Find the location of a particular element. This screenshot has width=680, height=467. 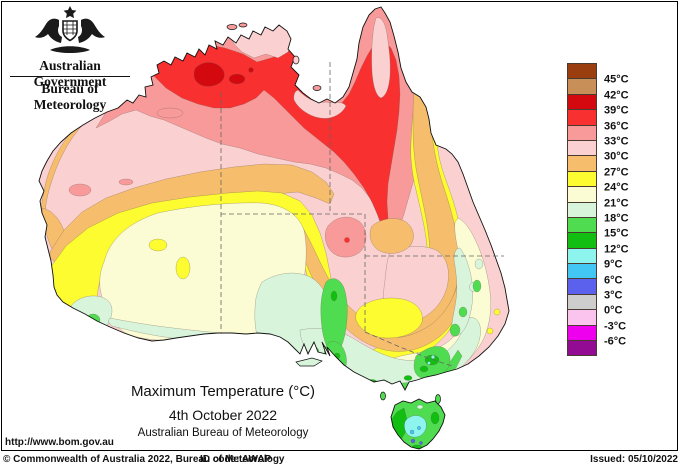

legend-label: 45°C is located at coordinates (616, 79).